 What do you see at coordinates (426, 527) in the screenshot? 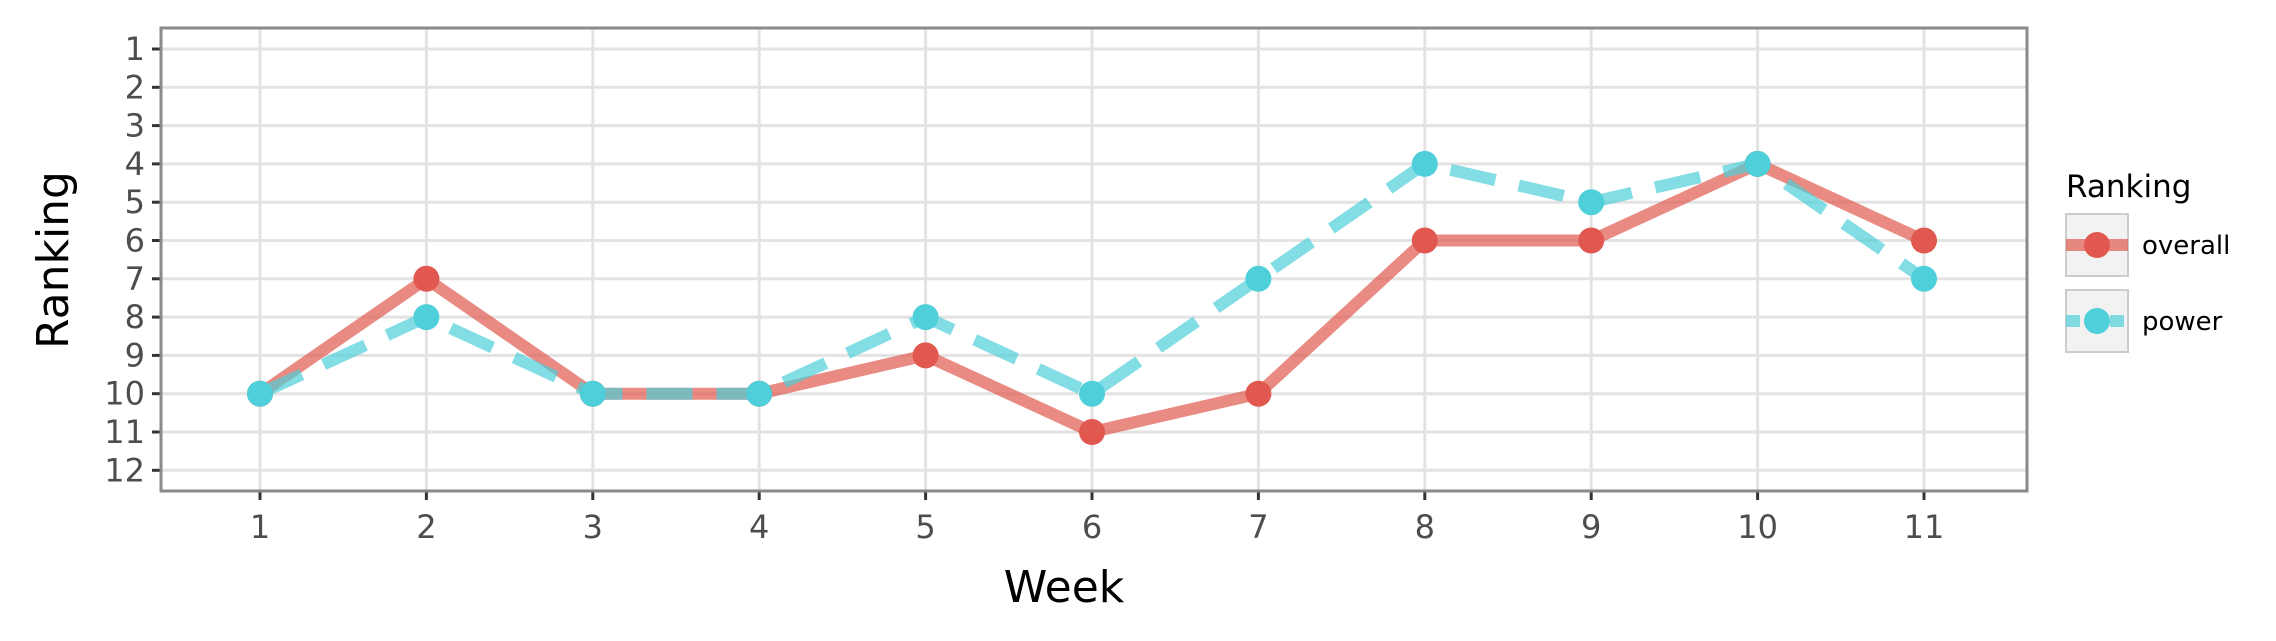
I see `x-tick-label: 2` at bounding box center [426, 527].